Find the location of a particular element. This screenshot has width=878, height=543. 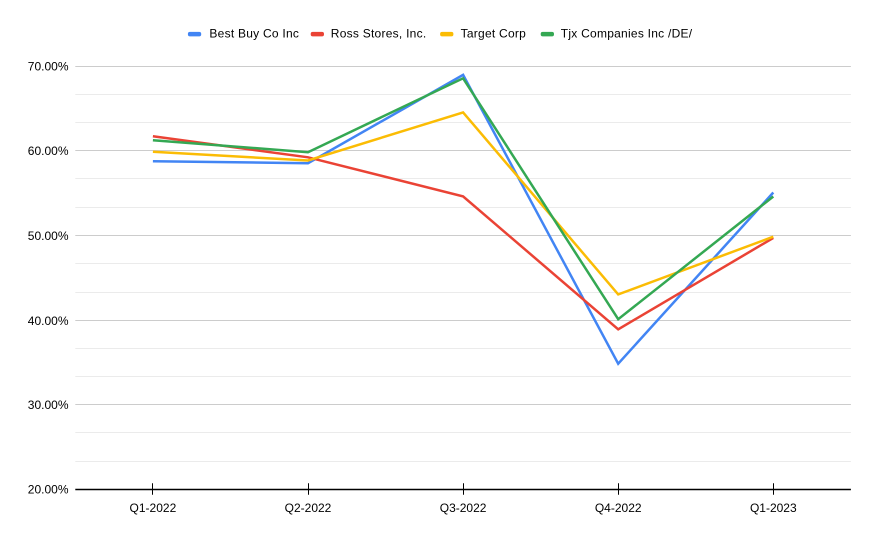

svg-text: 50.00% is located at coordinates (48, 236).